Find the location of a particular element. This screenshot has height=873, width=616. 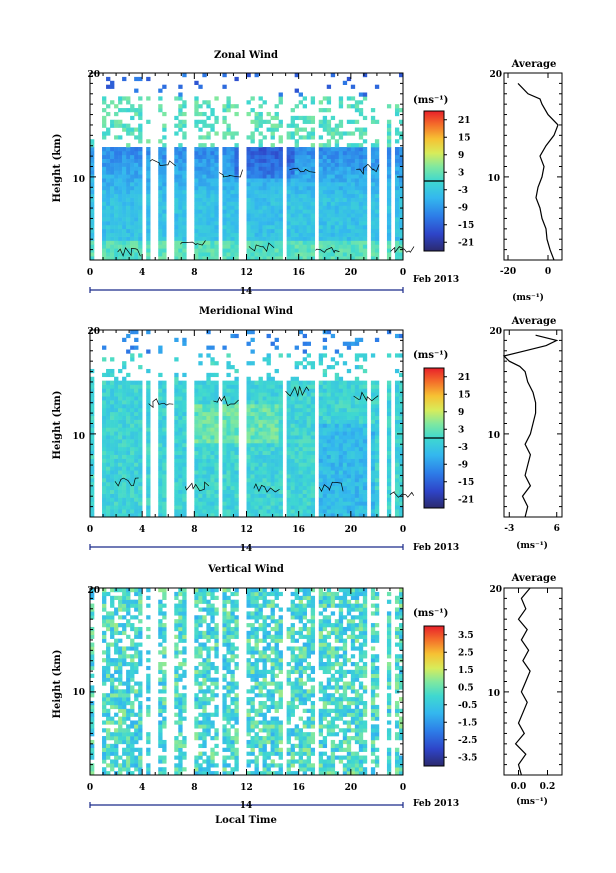

colorbar-tick-label: 21 is located at coordinates (464, 378).